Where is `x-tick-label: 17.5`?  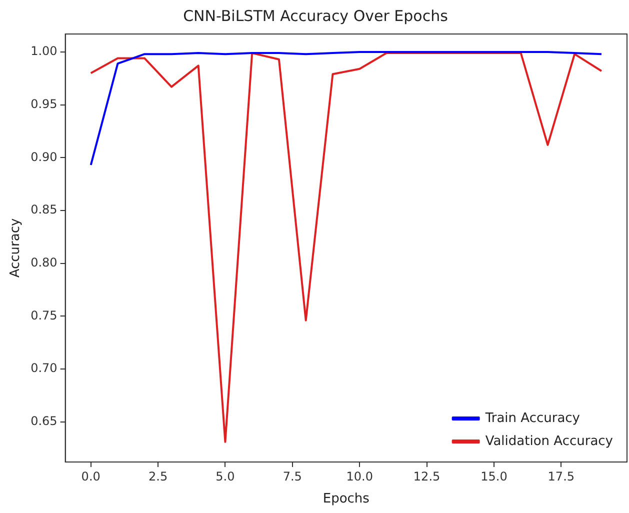 x-tick-label: 17.5 is located at coordinates (561, 476).